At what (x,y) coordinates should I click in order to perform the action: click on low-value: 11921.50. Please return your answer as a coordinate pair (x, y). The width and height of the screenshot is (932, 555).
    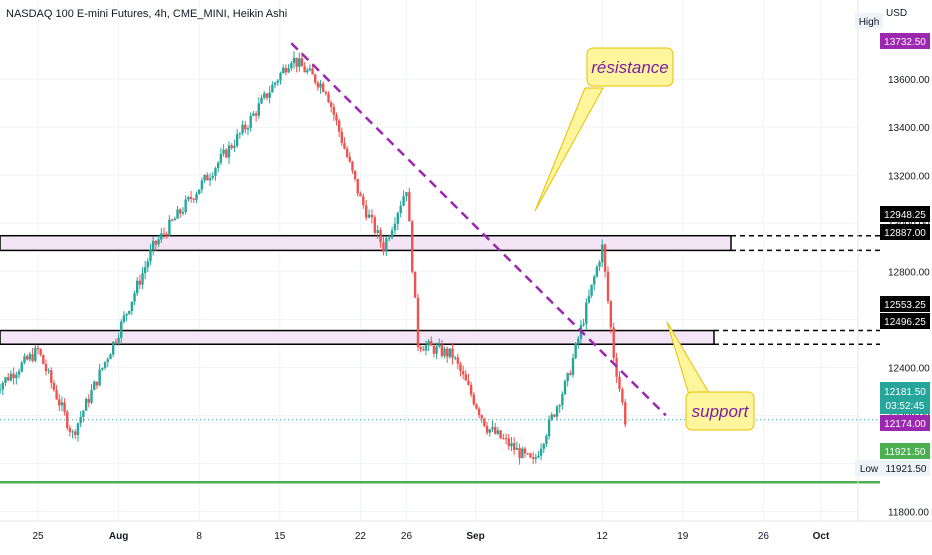
    Looking at the image, I should click on (906, 469).